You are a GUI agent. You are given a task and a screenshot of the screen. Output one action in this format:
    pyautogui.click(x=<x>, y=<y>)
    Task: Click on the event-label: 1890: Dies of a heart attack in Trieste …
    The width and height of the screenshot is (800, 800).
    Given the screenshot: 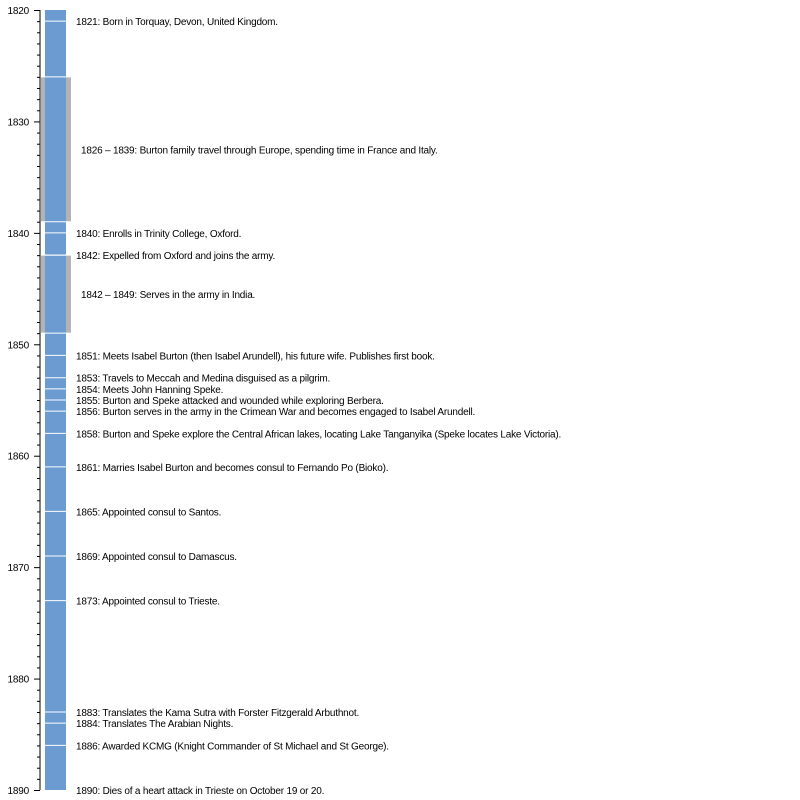 What is the action you would take?
    pyautogui.click(x=200, y=791)
    